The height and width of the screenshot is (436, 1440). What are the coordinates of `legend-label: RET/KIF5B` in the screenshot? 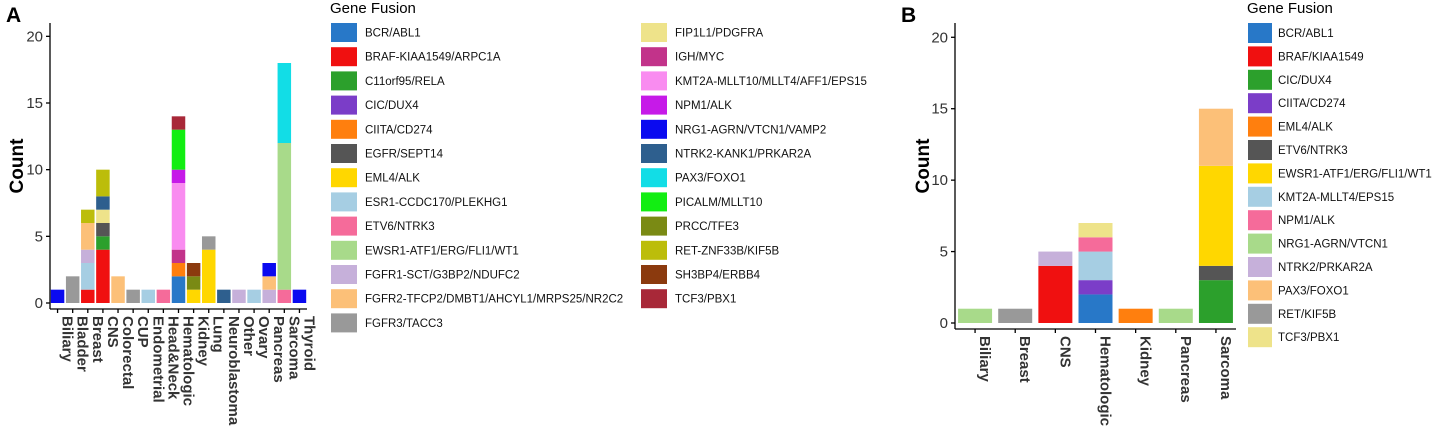 It's located at (1307, 315).